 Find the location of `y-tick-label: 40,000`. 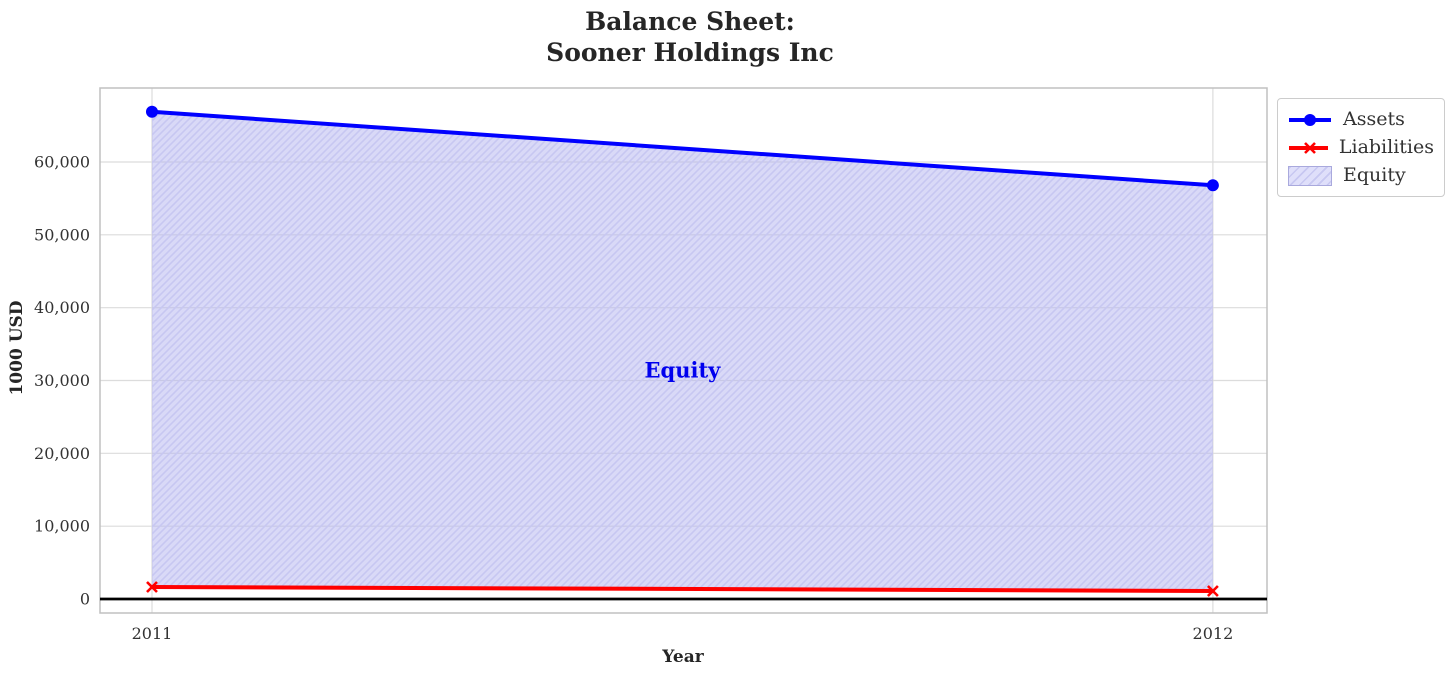

y-tick-label: 40,000 is located at coordinates (62, 307).